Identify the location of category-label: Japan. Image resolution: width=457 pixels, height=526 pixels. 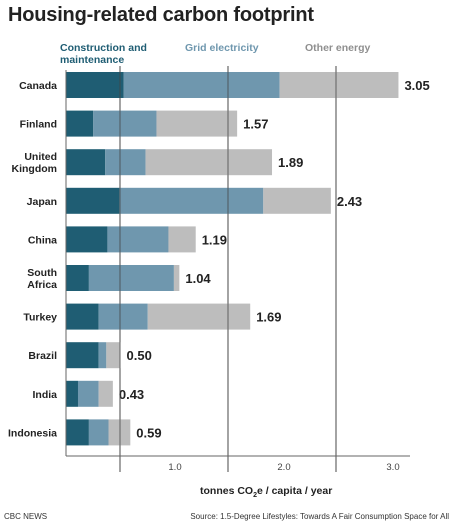
(42, 202).